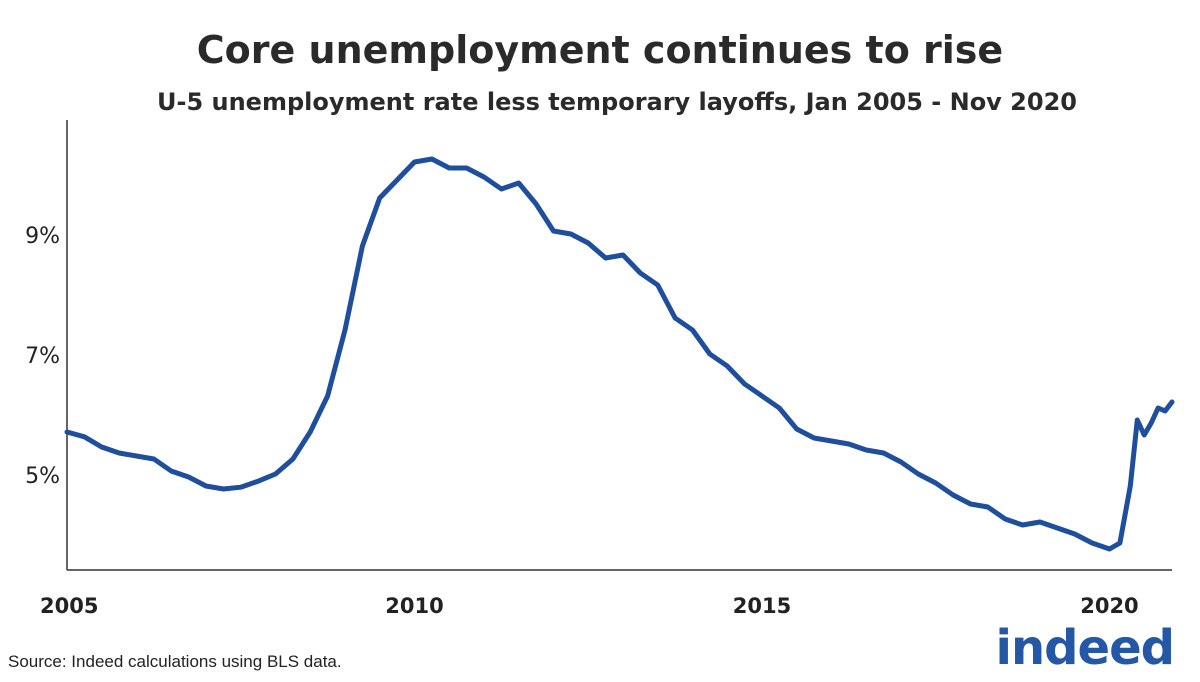 This screenshot has height=682, width=1200. Describe the element at coordinates (42, 356) in the screenshot. I see `y-tick-label: 7%` at that location.